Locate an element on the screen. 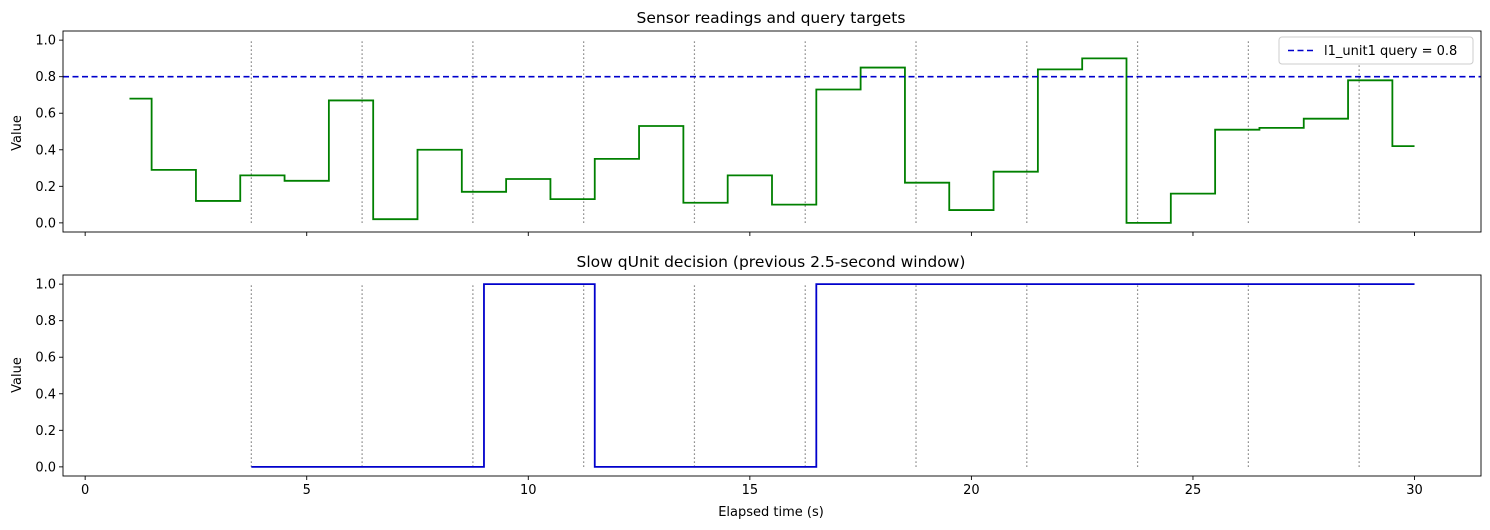 This screenshot has height=530, width=1490. x-axis-label: Elapsed time (s) is located at coordinates (771, 512).